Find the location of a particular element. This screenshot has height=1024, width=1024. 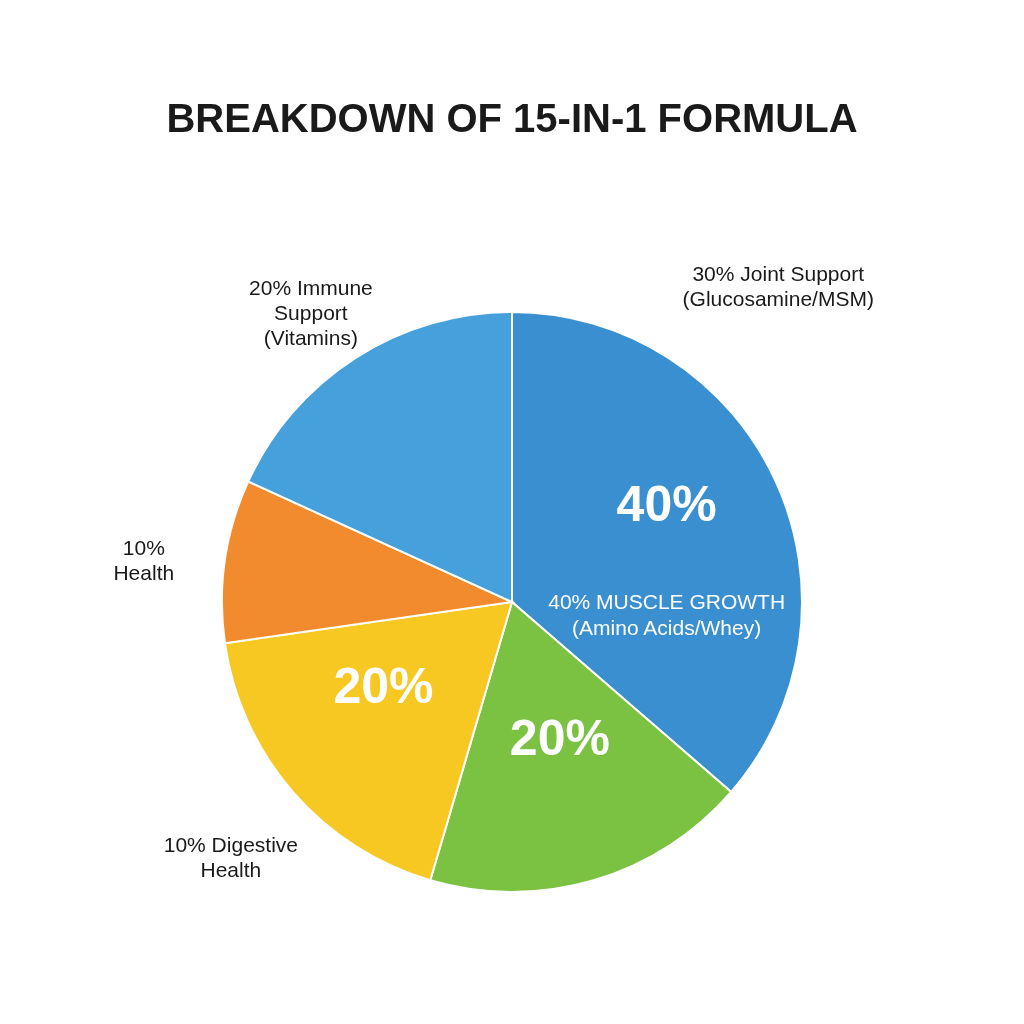

slice-label: 10% Digestive Health is located at coordinates (230, 856).